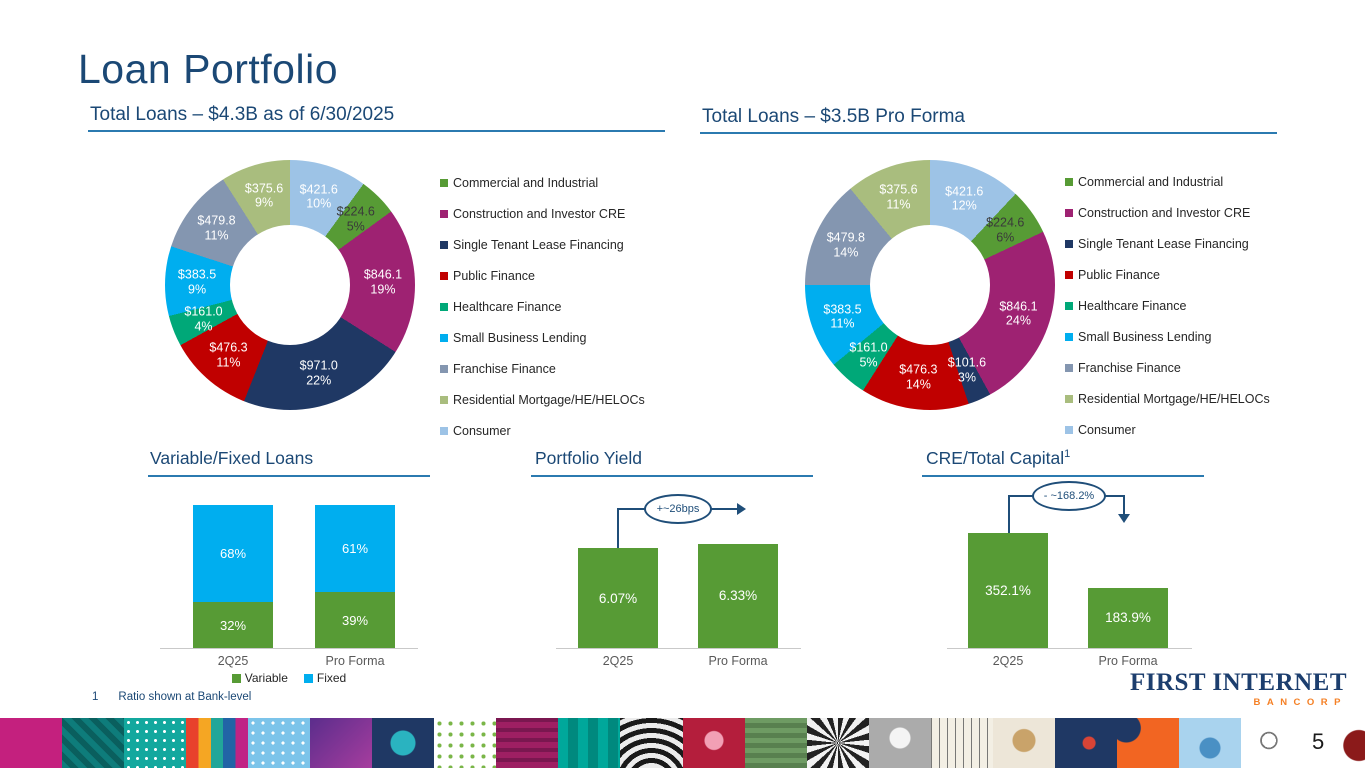  I want to click on legend-item: Variable, so click(259, 678).